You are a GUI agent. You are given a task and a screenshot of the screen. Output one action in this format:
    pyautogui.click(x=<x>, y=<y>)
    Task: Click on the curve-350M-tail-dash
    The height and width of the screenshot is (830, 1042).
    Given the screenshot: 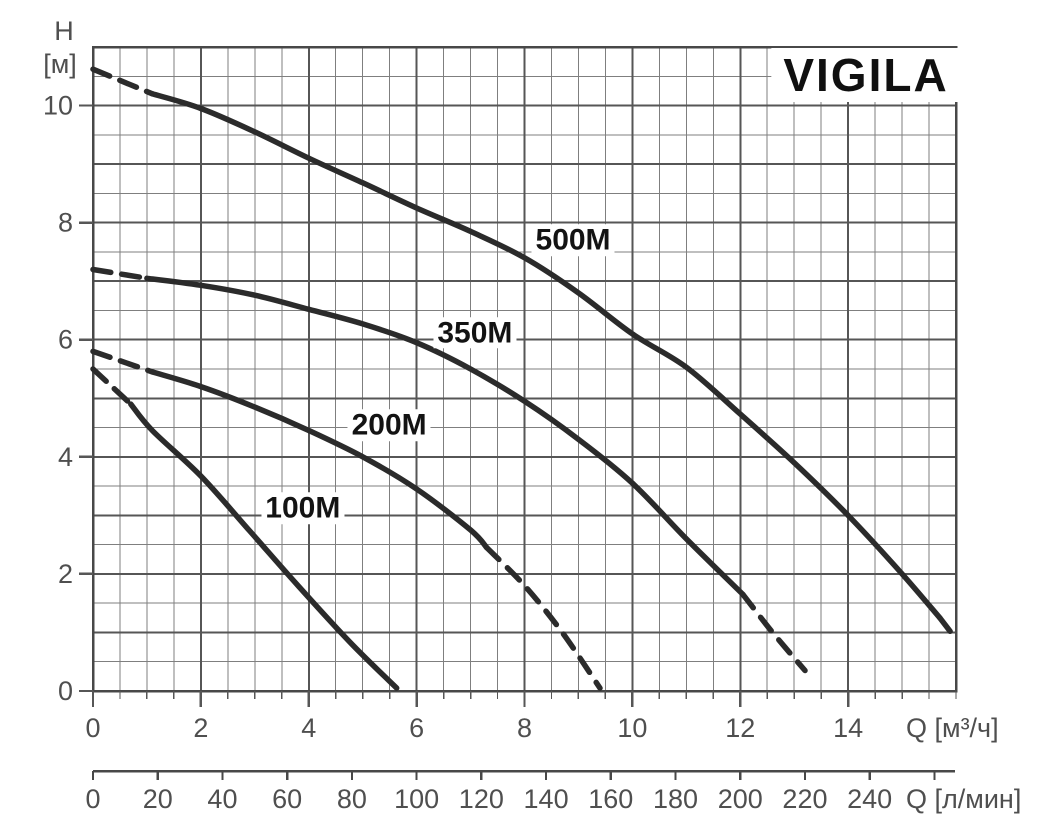 What is the action you would take?
    pyautogui.click(x=774, y=632)
    